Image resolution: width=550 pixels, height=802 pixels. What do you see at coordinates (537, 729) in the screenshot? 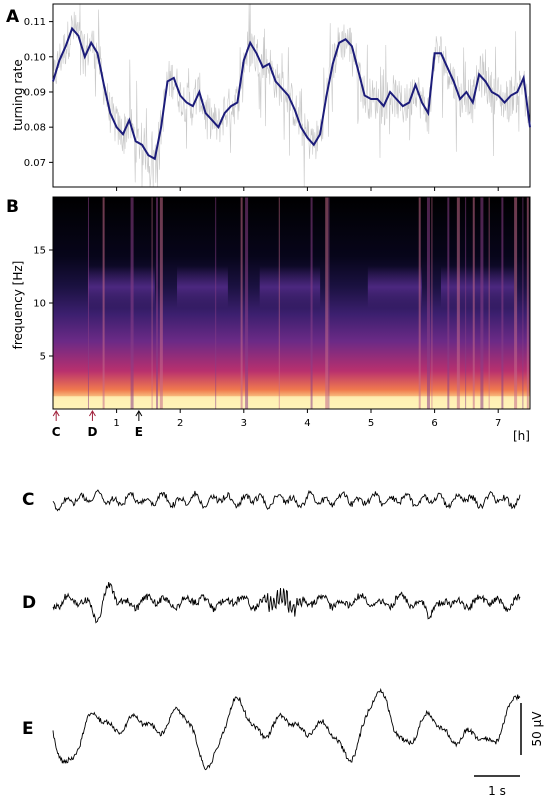
I see `scalebar-vertical-label: 50 µV` at bounding box center [537, 729].